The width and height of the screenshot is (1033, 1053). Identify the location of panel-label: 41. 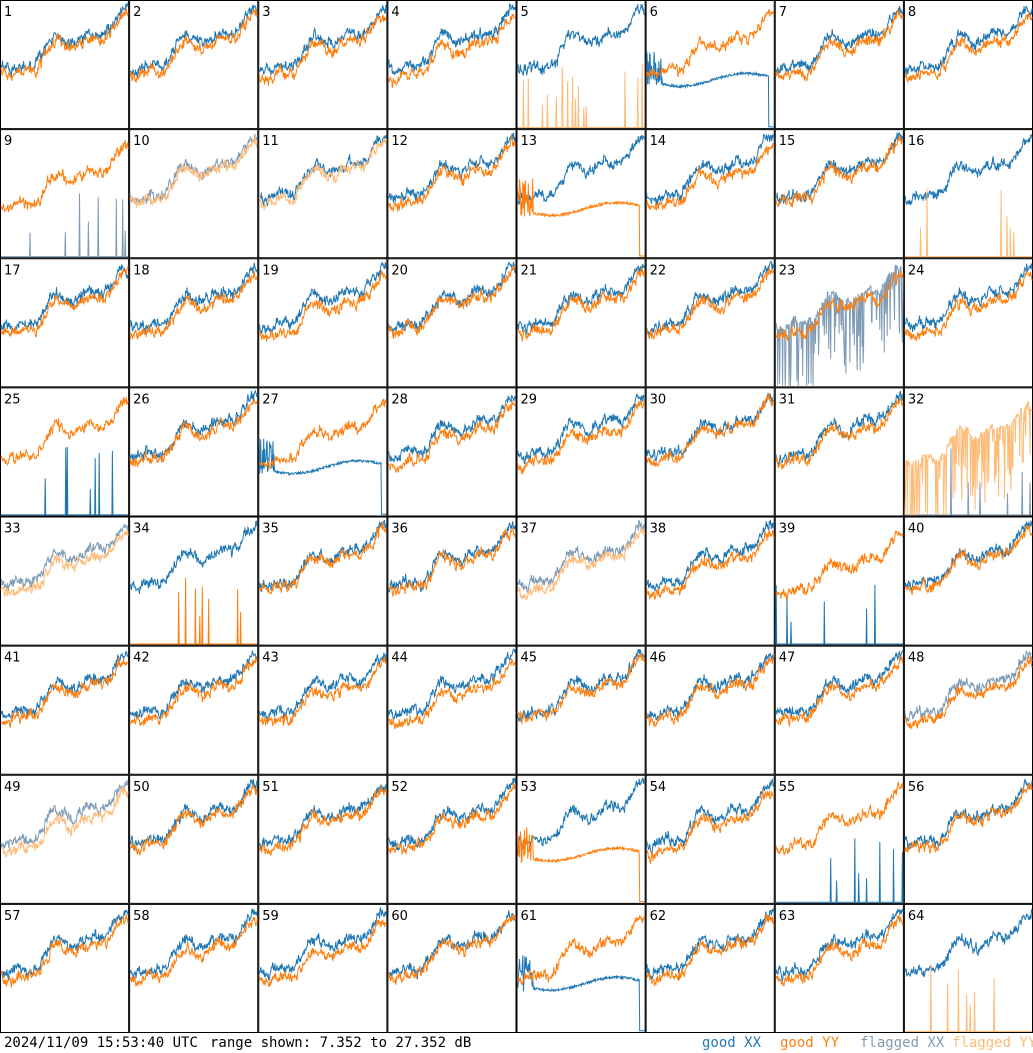
(12, 658).